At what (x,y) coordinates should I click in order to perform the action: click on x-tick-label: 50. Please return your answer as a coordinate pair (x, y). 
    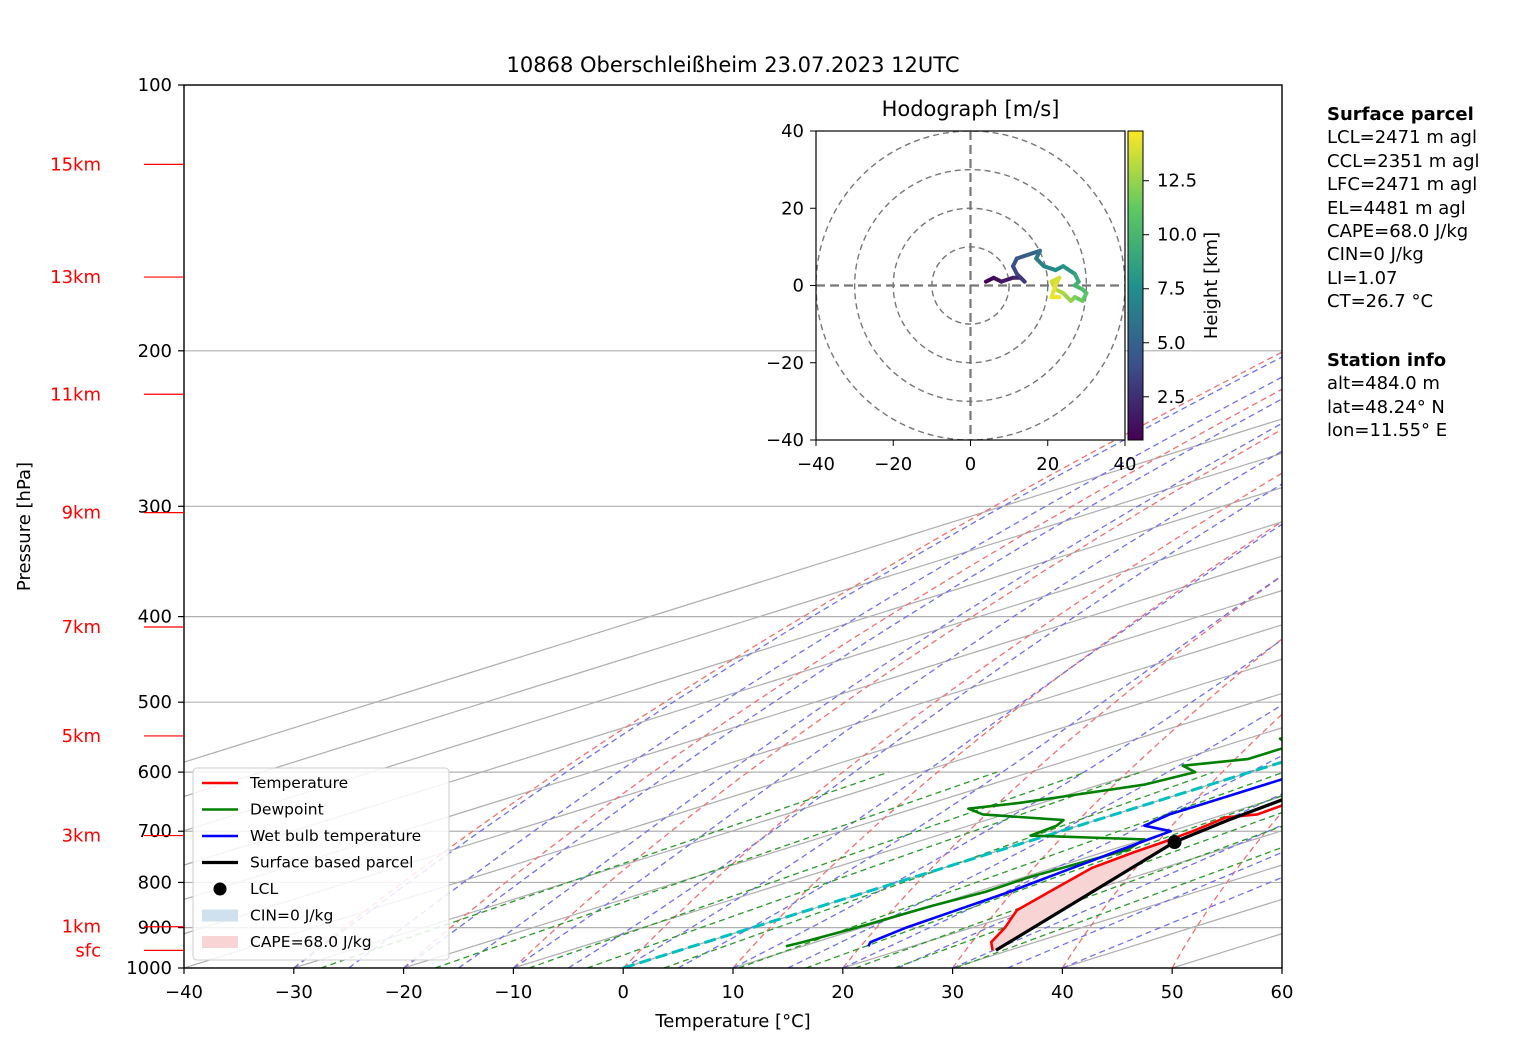
    Looking at the image, I should click on (1172, 992).